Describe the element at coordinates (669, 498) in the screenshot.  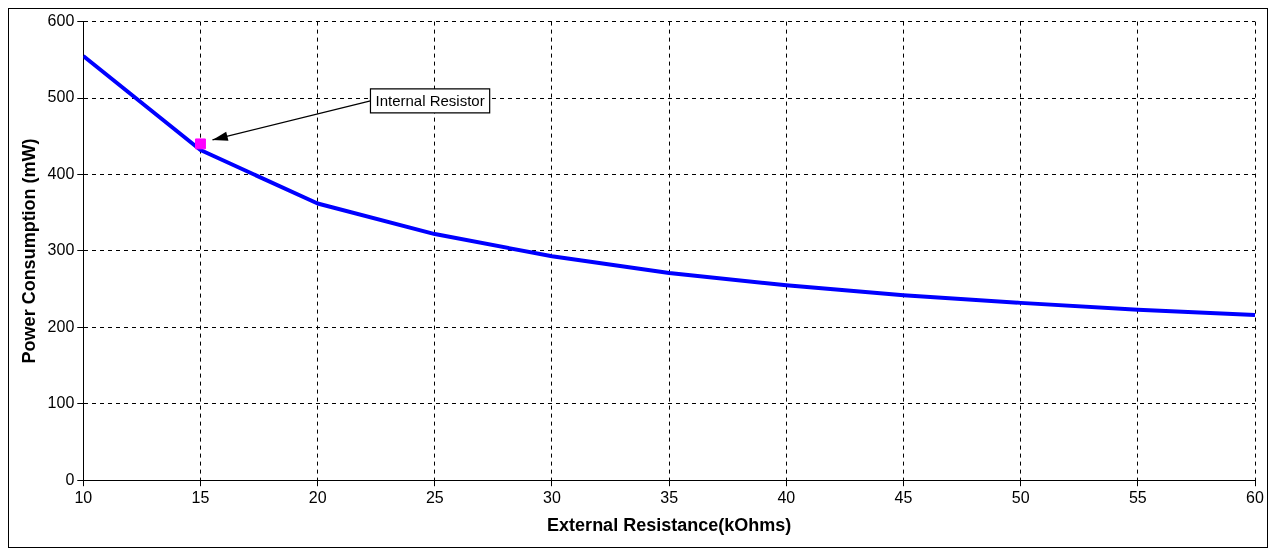
I see `x-tick-label: 35` at that location.